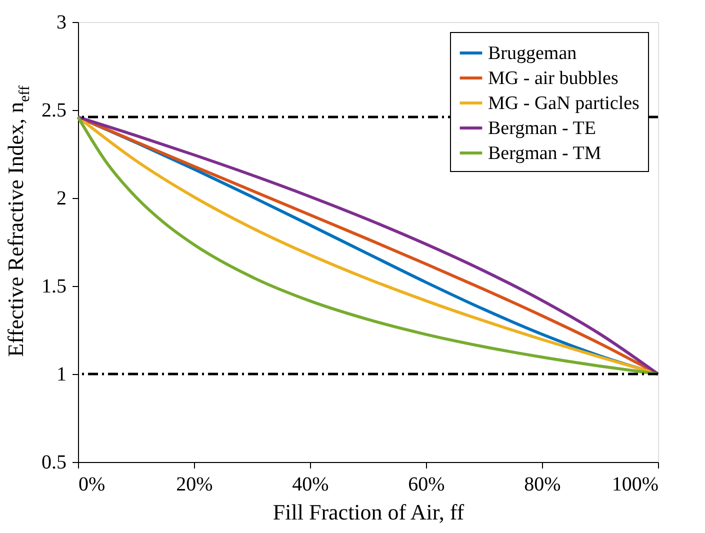 This screenshot has height=533, width=705. Describe the element at coordinates (54, 111) in the screenshot. I see `y-tick-label: 2.5` at that location.